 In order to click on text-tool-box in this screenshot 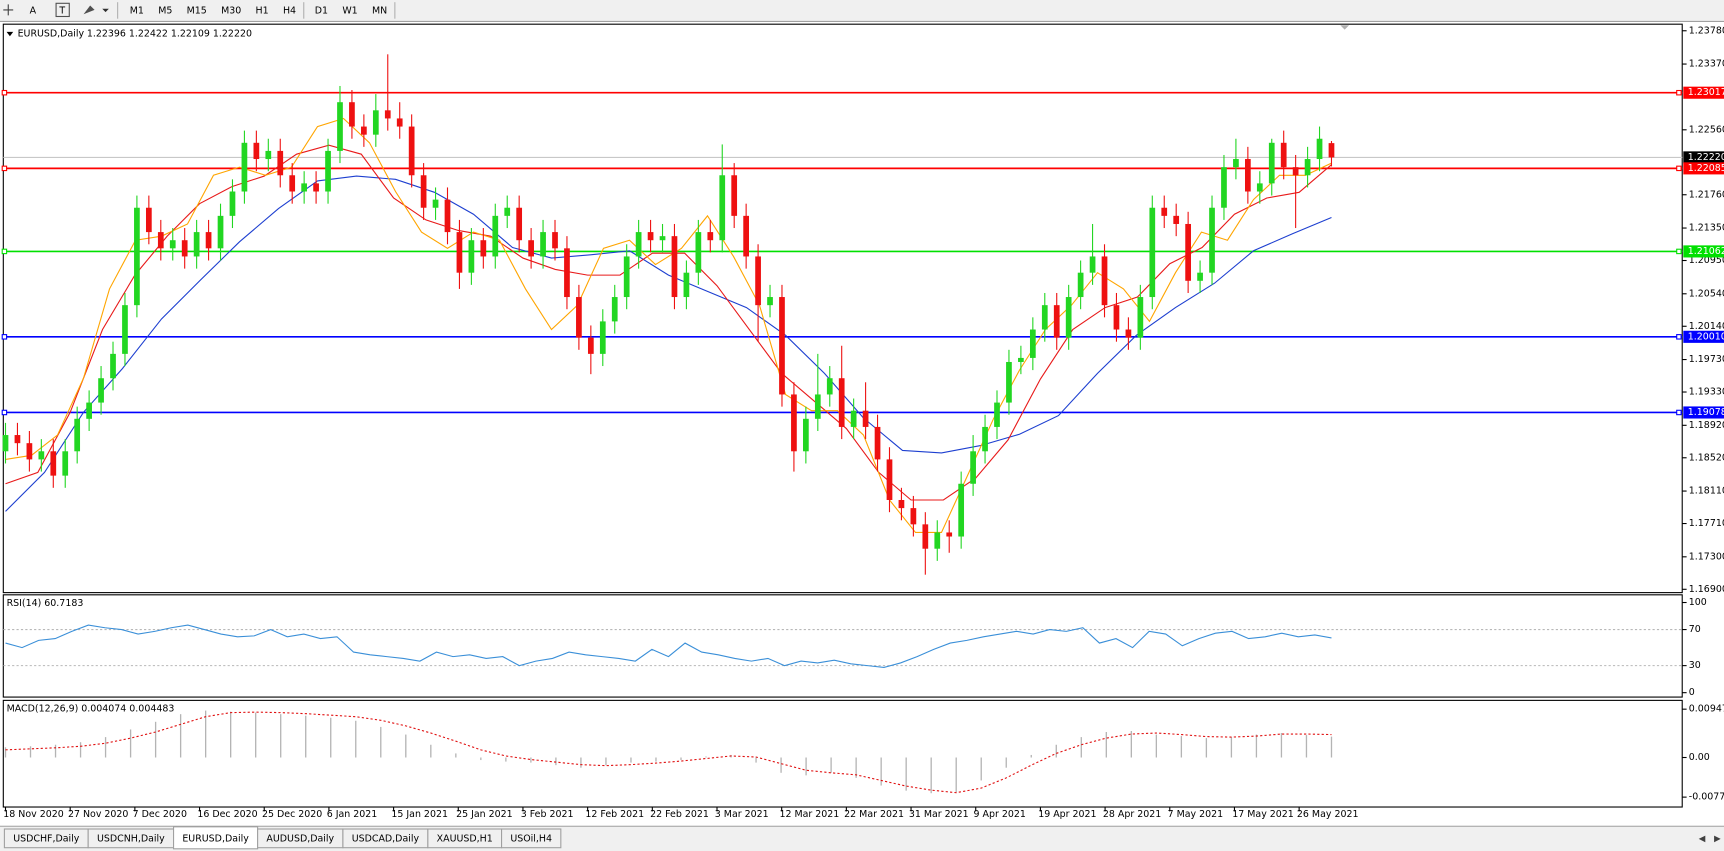, I will do `click(62, 10)`.